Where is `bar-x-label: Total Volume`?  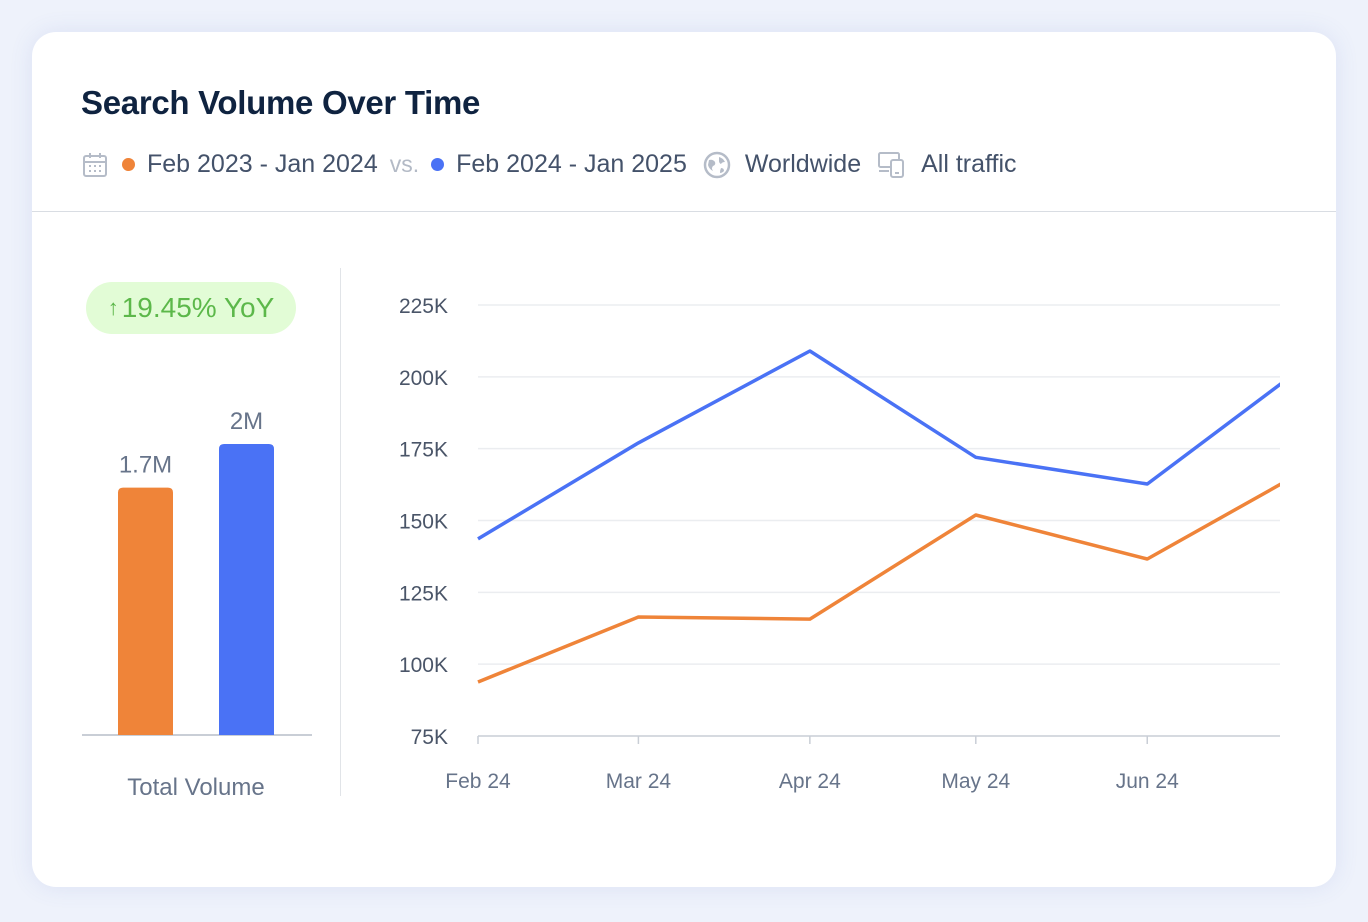 bar-x-label: Total Volume is located at coordinates (195, 787).